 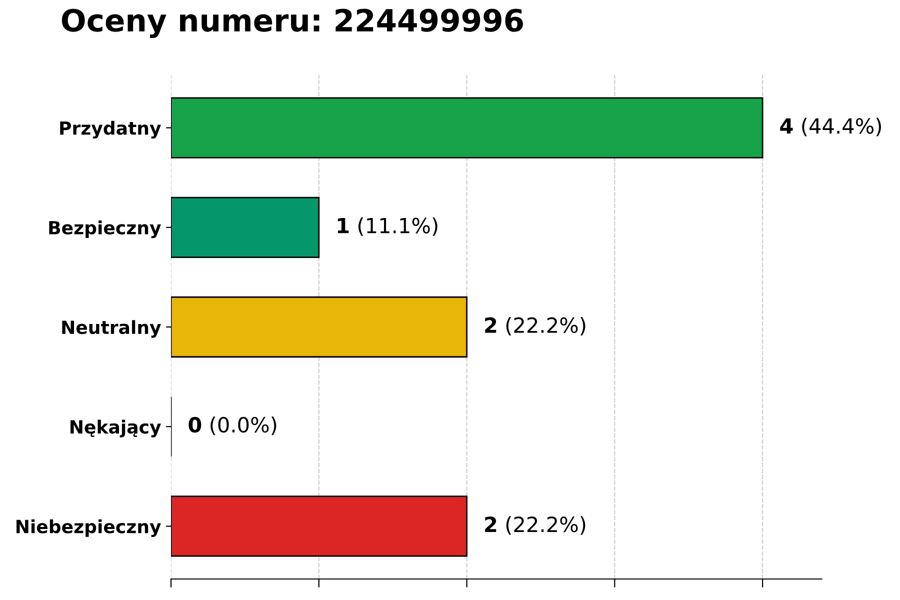 What do you see at coordinates (88, 528) in the screenshot?
I see `y-tick-label: Niebezpieczny` at bounding box center [88, 528].